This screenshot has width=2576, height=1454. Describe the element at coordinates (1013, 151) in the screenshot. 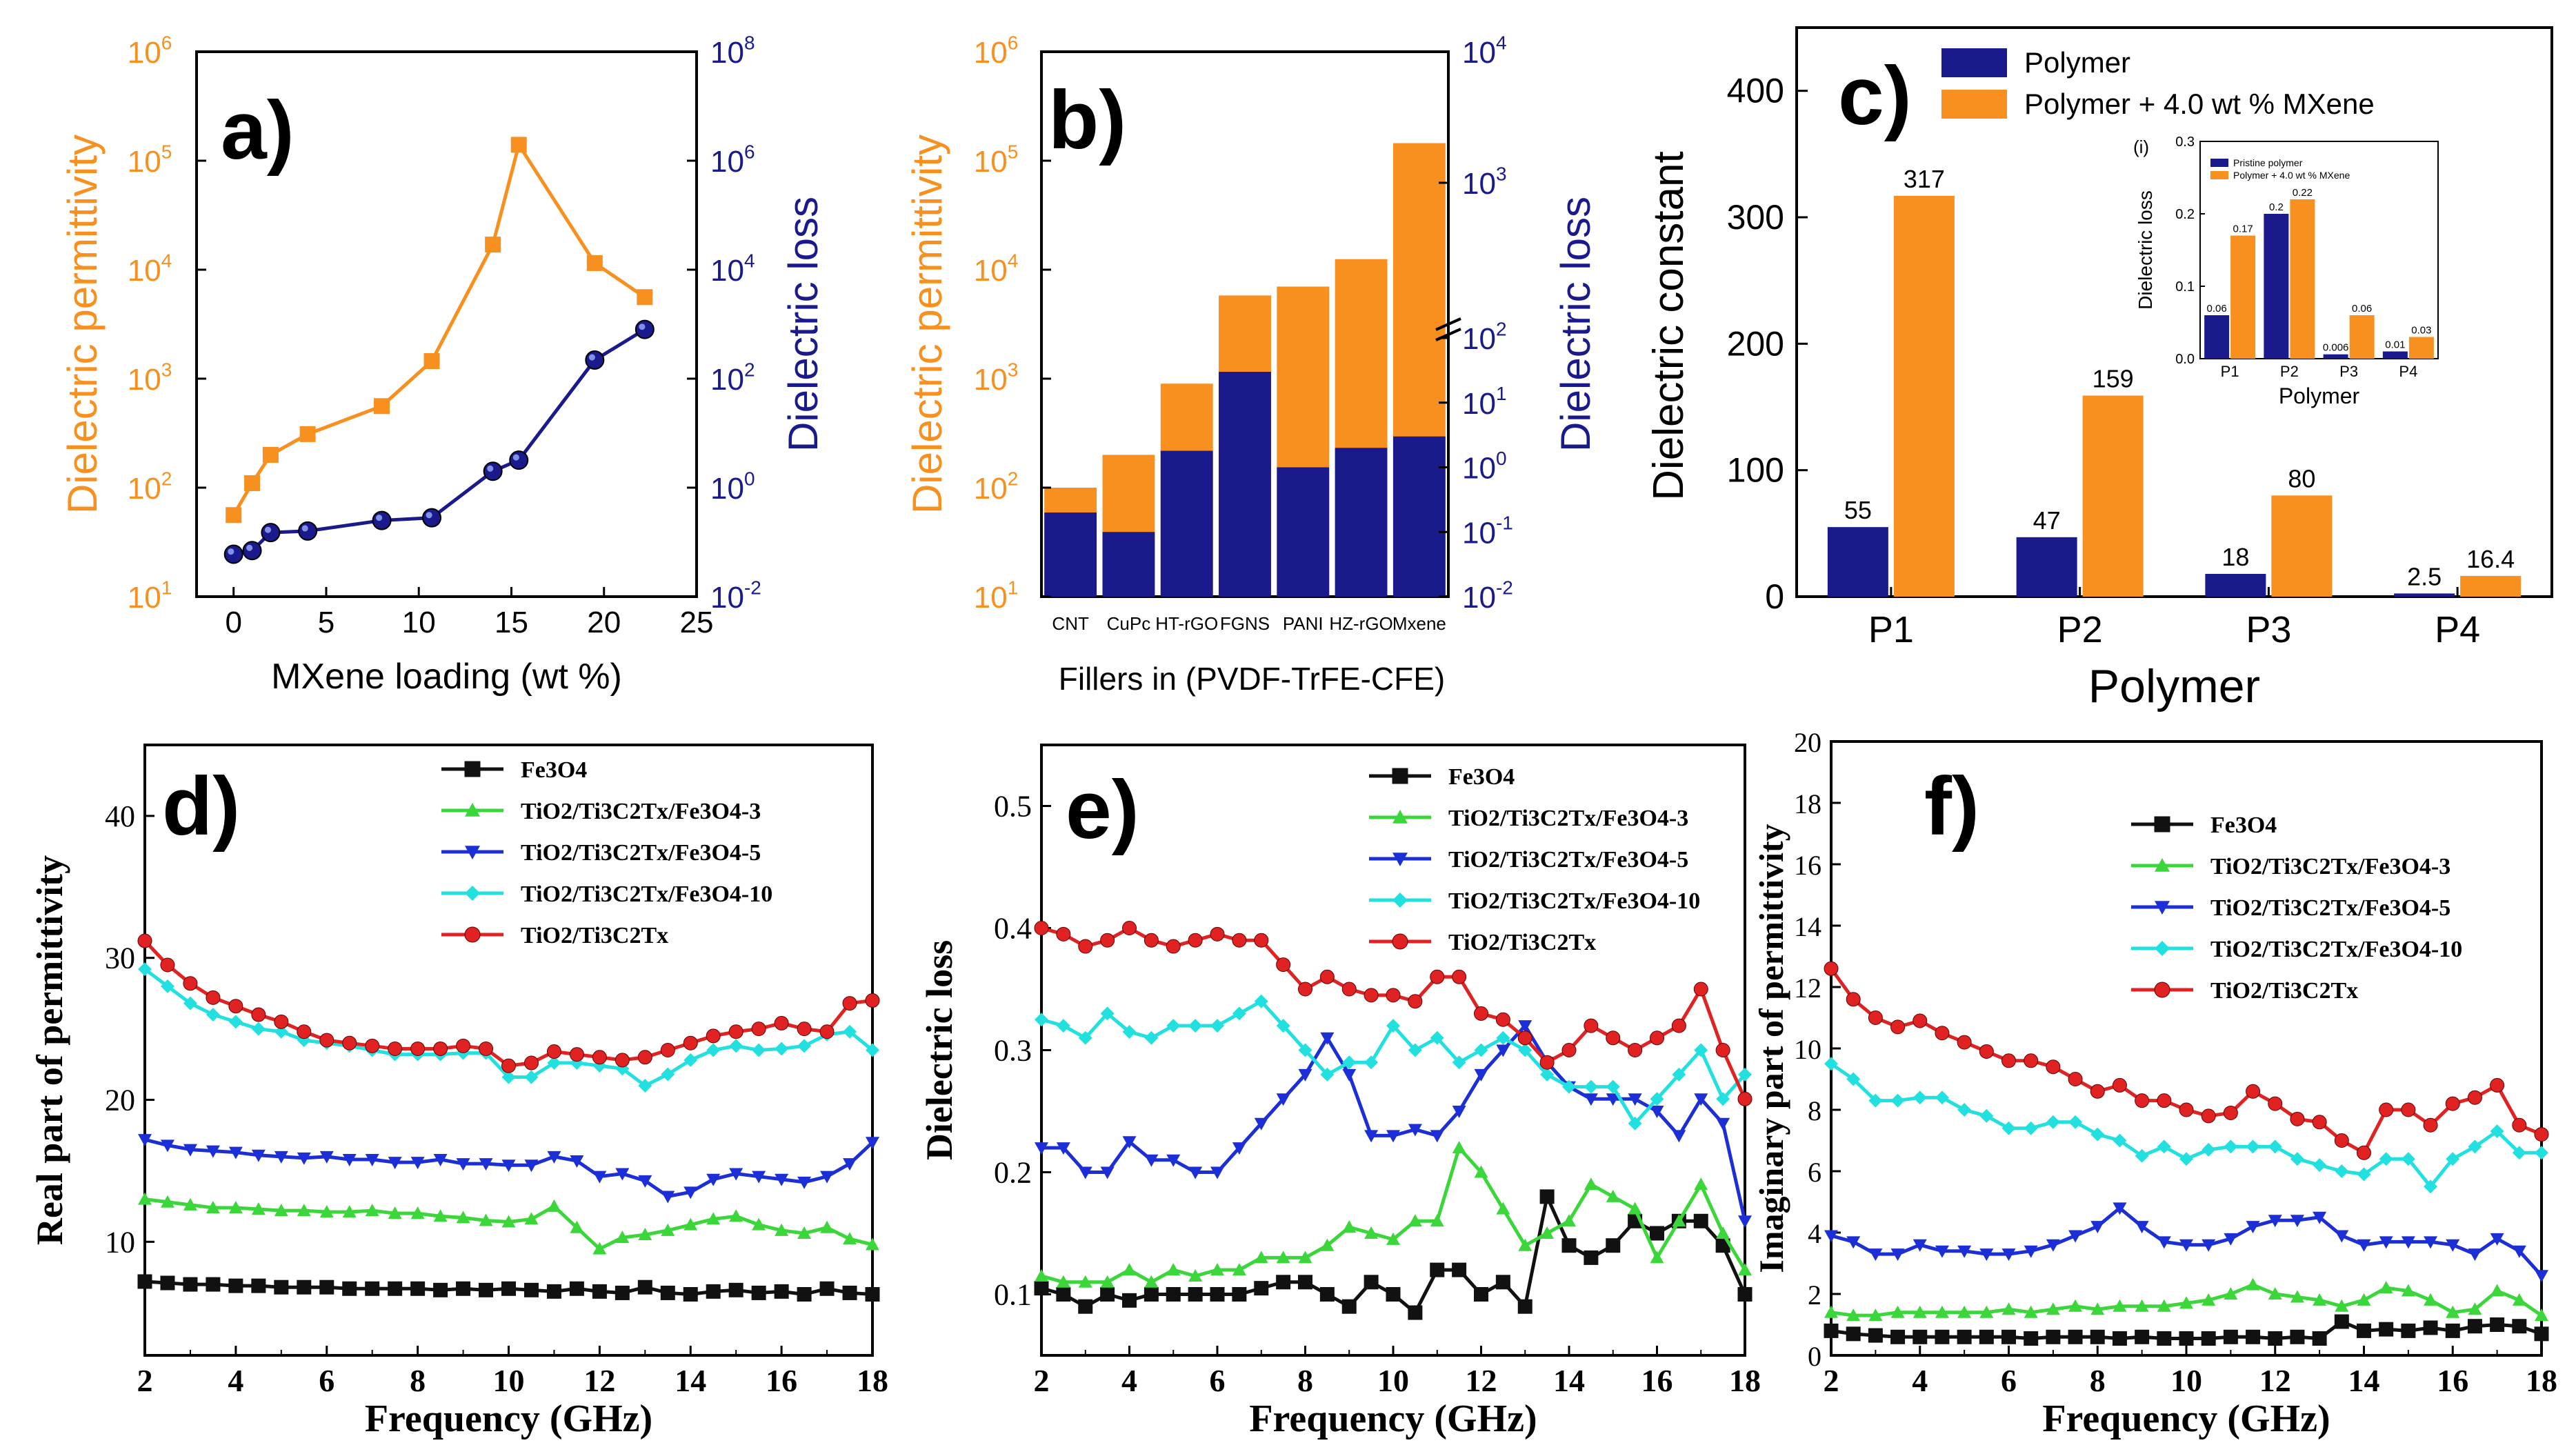

I see `y-left-tick-label-exponent: 5` at that location.